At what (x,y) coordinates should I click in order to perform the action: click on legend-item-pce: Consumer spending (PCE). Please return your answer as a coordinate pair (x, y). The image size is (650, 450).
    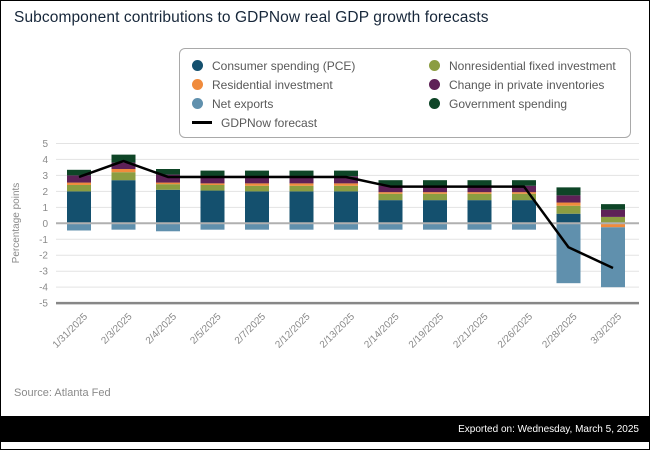
    Looking at the image, I should click on (310, 65).